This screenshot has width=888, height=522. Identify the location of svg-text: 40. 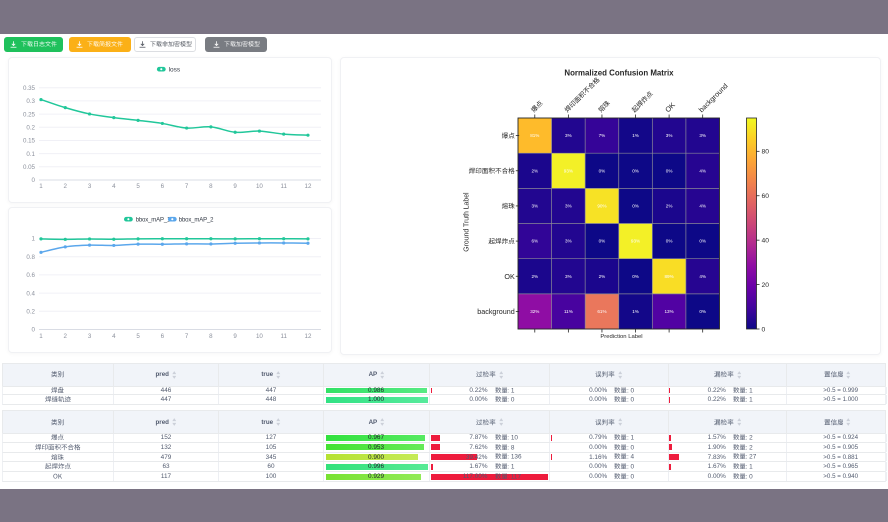
(766, 241).